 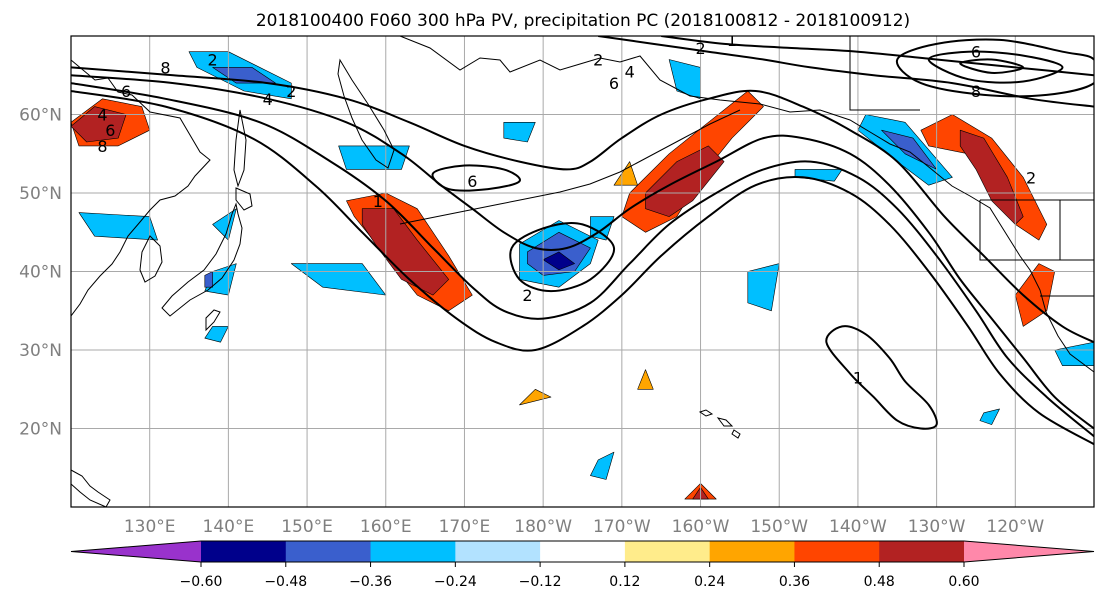 I want to click on lat-tick-label-4: 60°N, so click(x=40, y=116).